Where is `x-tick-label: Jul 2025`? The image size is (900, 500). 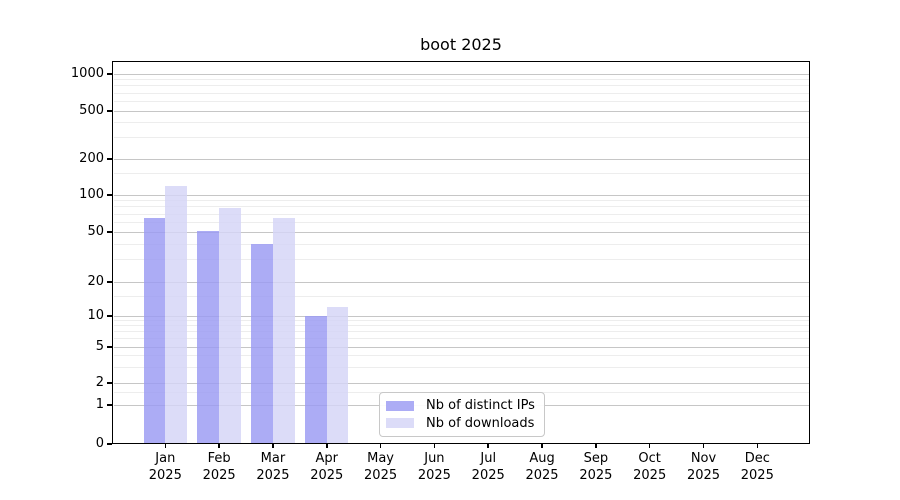
x-tick-label: Jul 2025 is located at coordinates (488, 467).